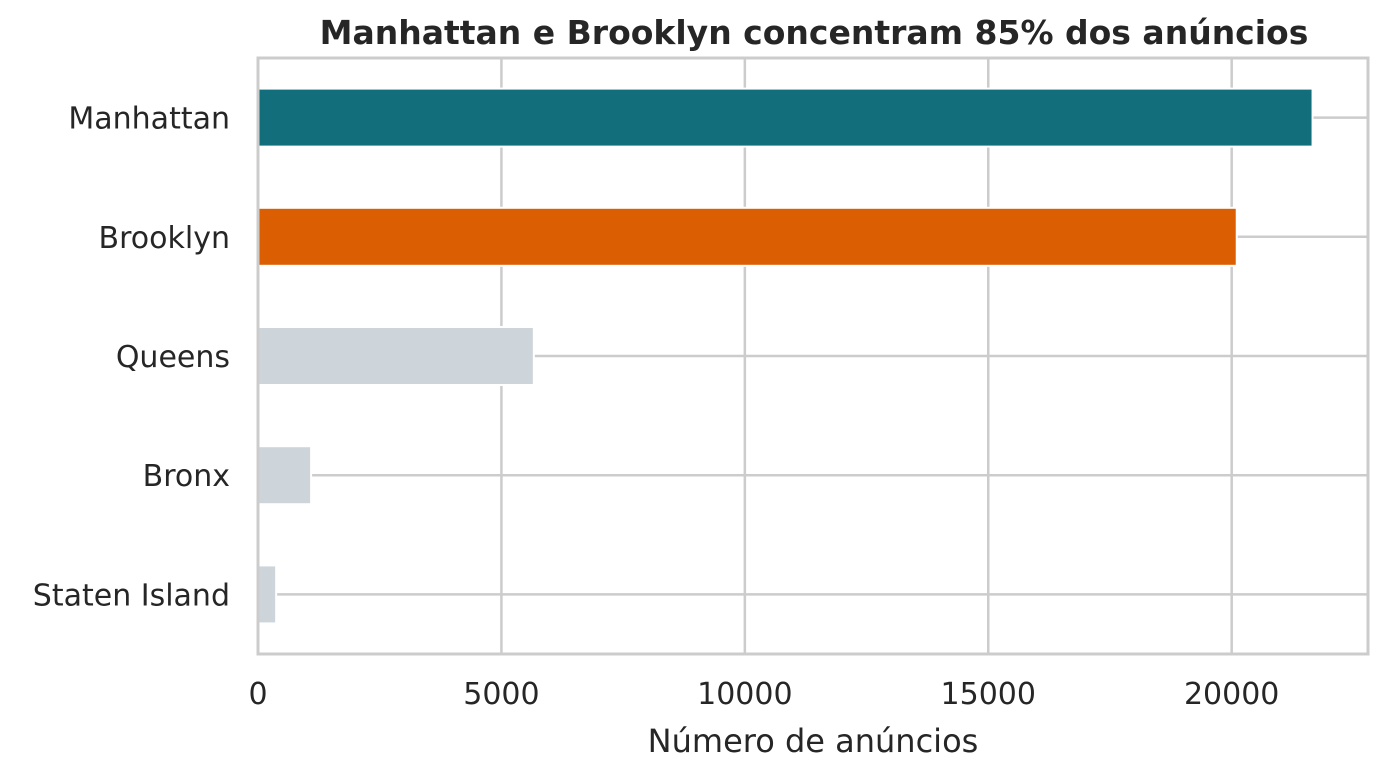 Image resolution: width=1385 pixels, height=777 pixels. What do you see at coordinates (813, 741) in the screenshot?
I see `x-axis-label: Número de anúncios` at bounding box center [813, 741].